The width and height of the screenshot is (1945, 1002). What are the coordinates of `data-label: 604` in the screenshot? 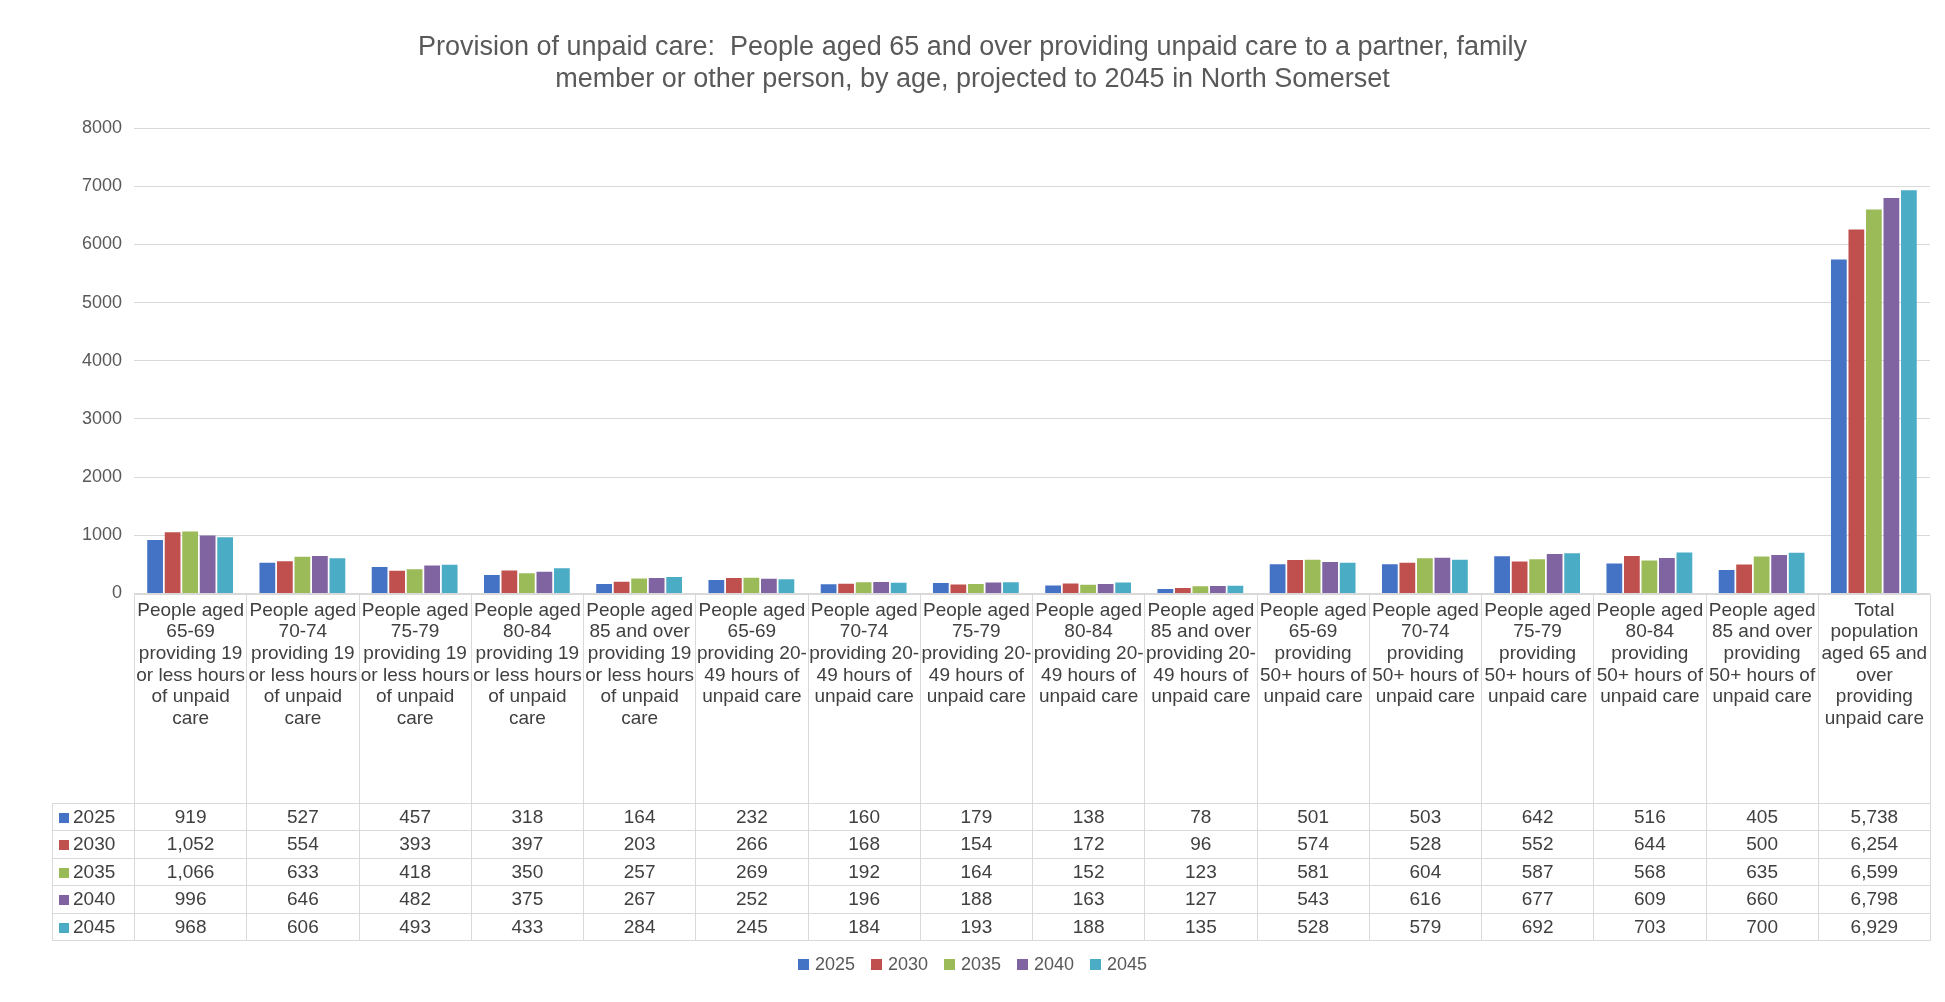 It's located at (1425, 872).